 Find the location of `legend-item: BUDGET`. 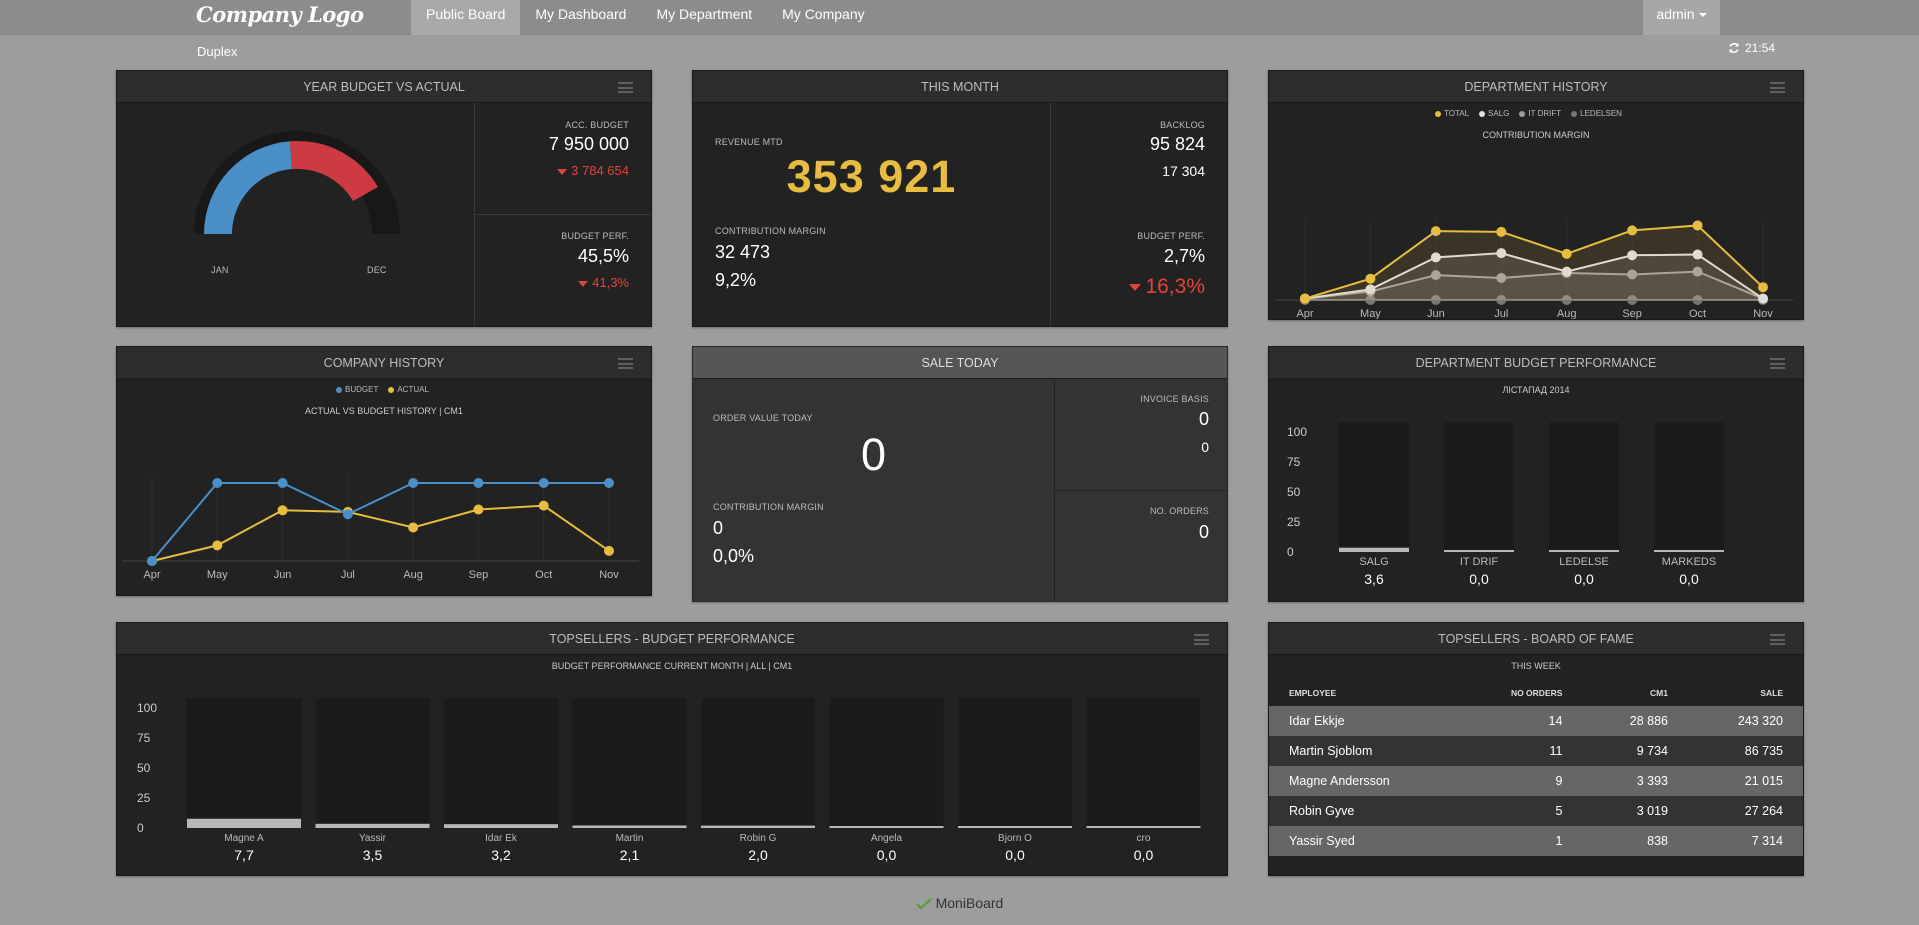

legend-item: BUDGET is located at coordinates (357, 389).